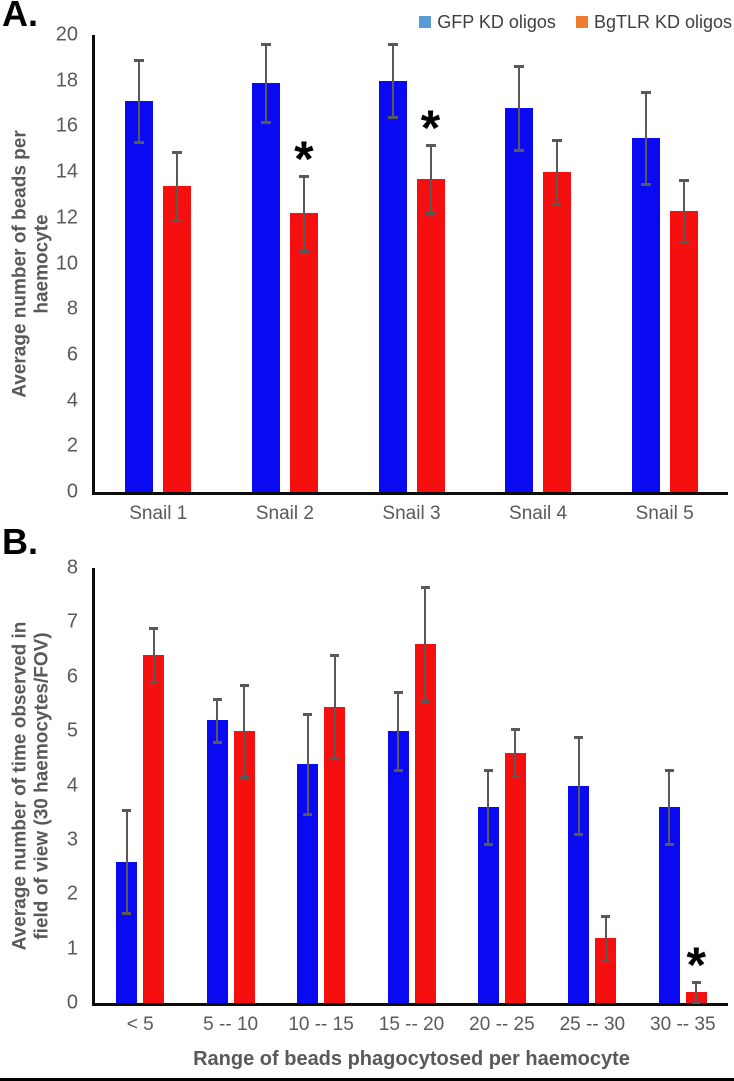 The image size is (734, 1081). What do you see at coordinates (72, 839) in the screenshot?
I see `y-tick-label: 3` at bounding box center [72, 839].